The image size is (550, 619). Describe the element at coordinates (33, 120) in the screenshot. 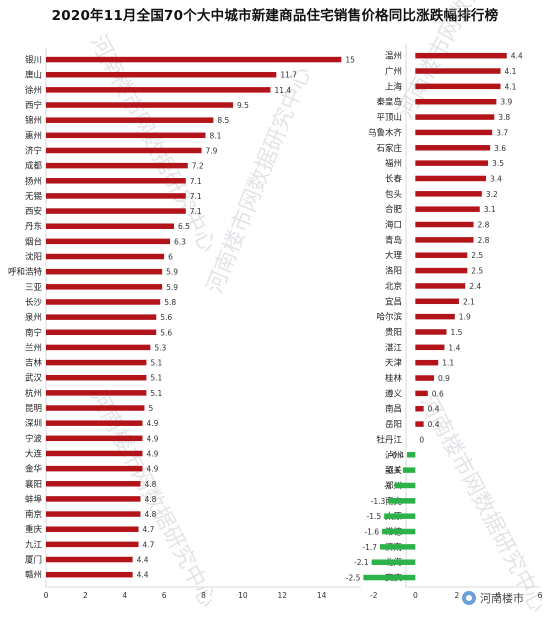

I see `category-label: 锦州` at that location.